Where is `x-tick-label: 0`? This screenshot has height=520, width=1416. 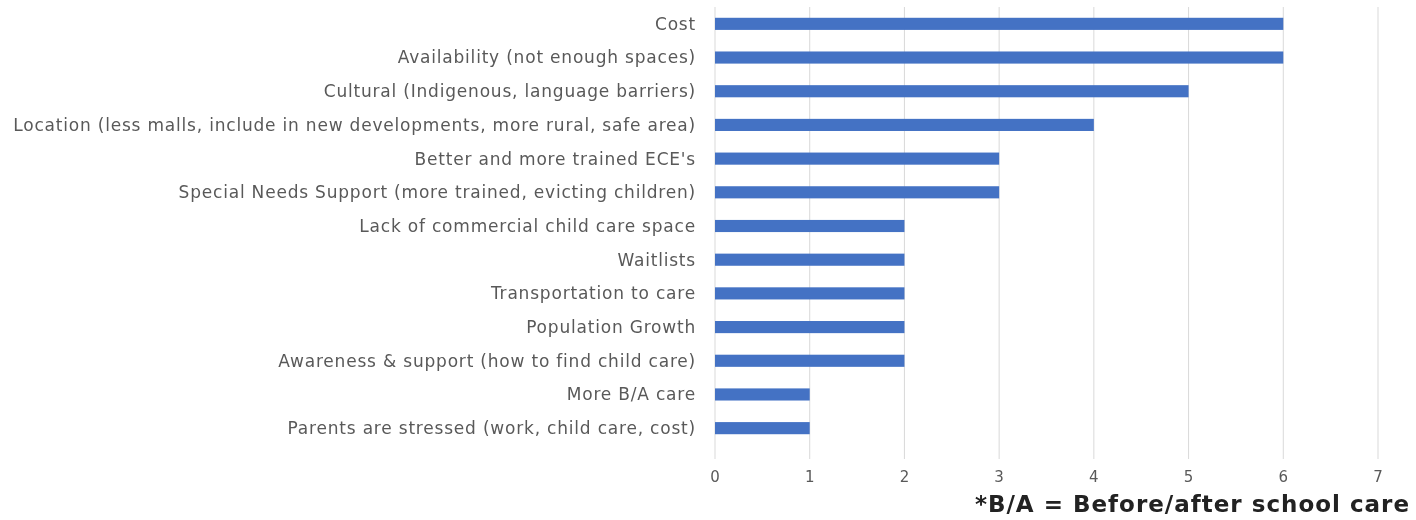
x-tick-label: 0 is located at coordinates (715, 477).